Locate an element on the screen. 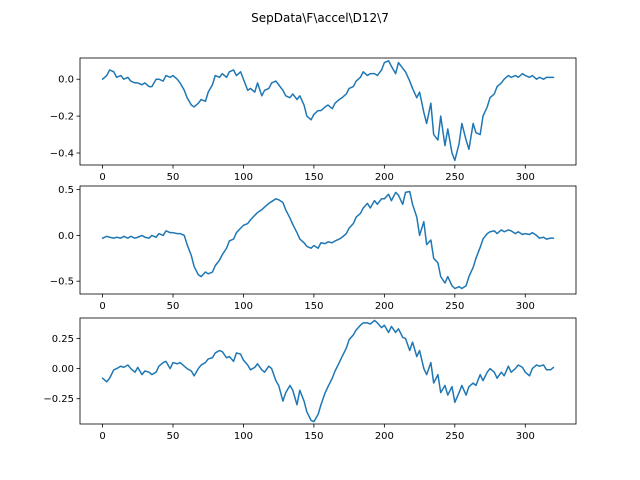 The height and width of the screenshot is (480, 640). y-tick: −0.25 is located at coordinates (61, 399).